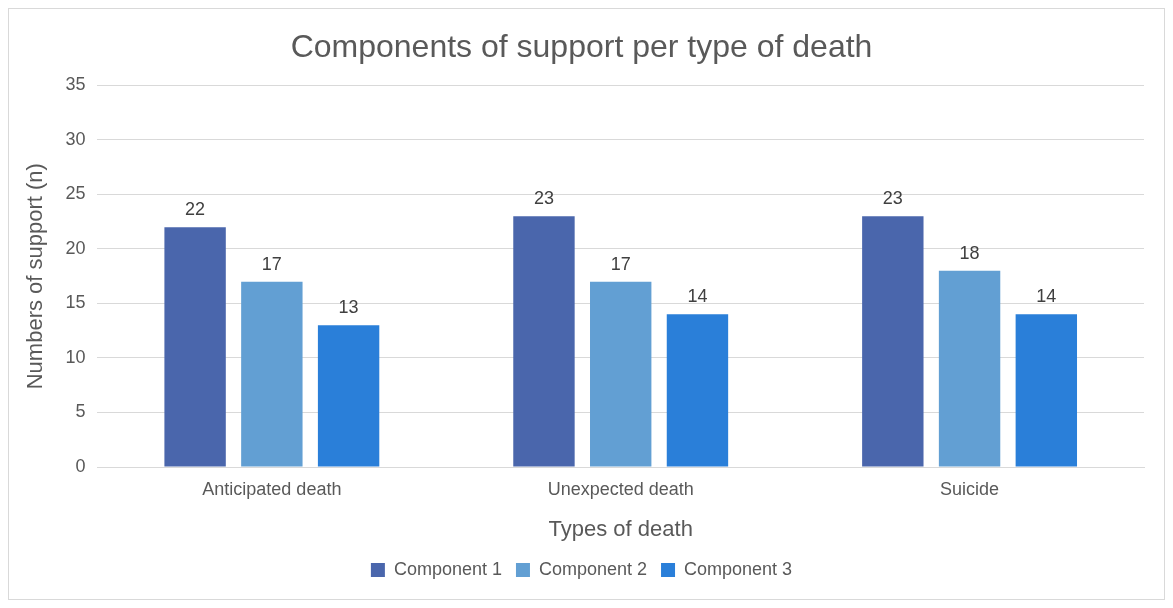 The width and height of the screenshot is (1173, 608). What do you see at coordinates (738, 568) in the screenshot?
I see `legend-label: Component 3` at bounding box center [738, 568].